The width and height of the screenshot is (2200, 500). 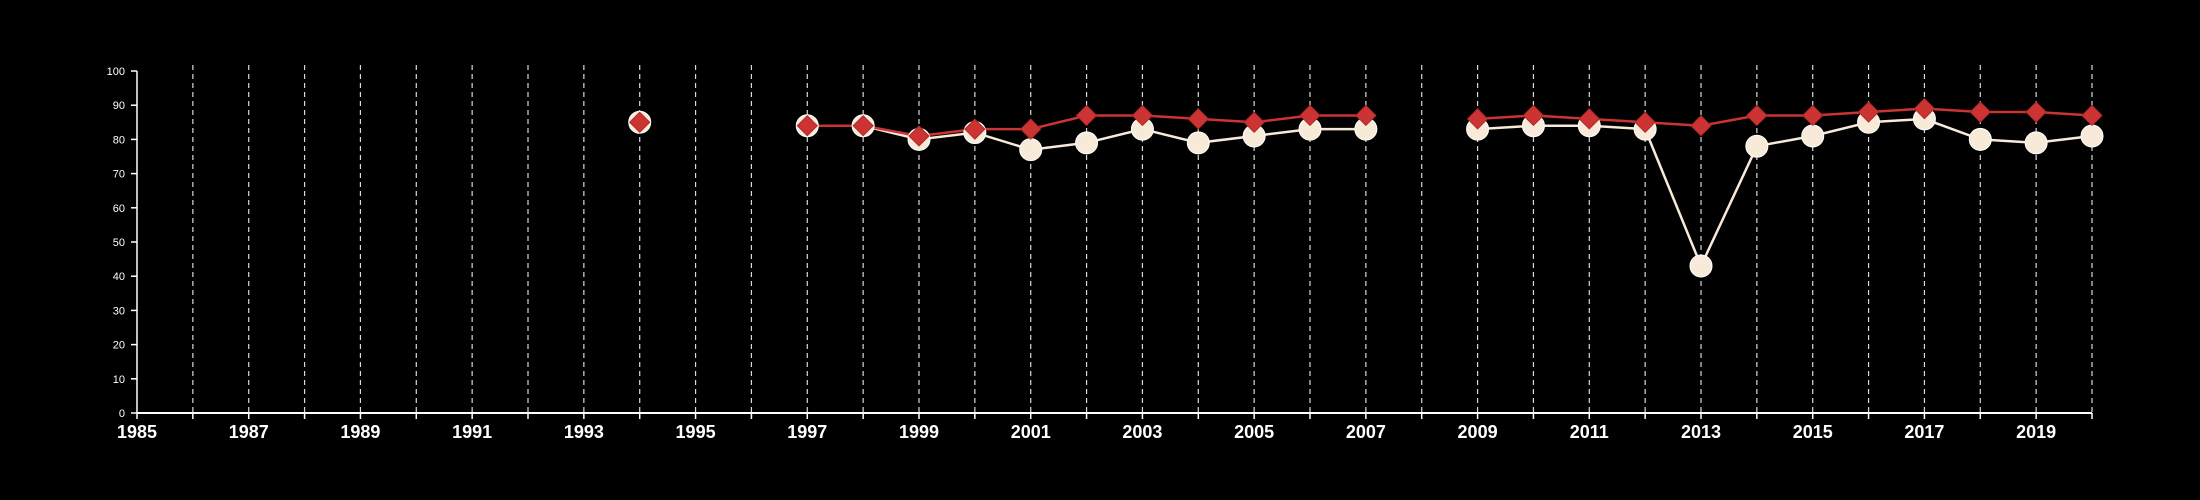 I want to click on y-tick-label-70: 70, so click(x=119, y=175).